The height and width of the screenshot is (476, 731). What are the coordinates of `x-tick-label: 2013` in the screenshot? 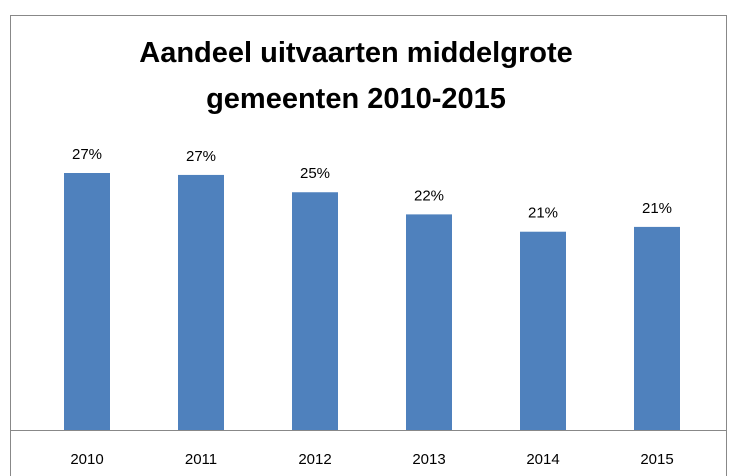 It's located at (428, 459).